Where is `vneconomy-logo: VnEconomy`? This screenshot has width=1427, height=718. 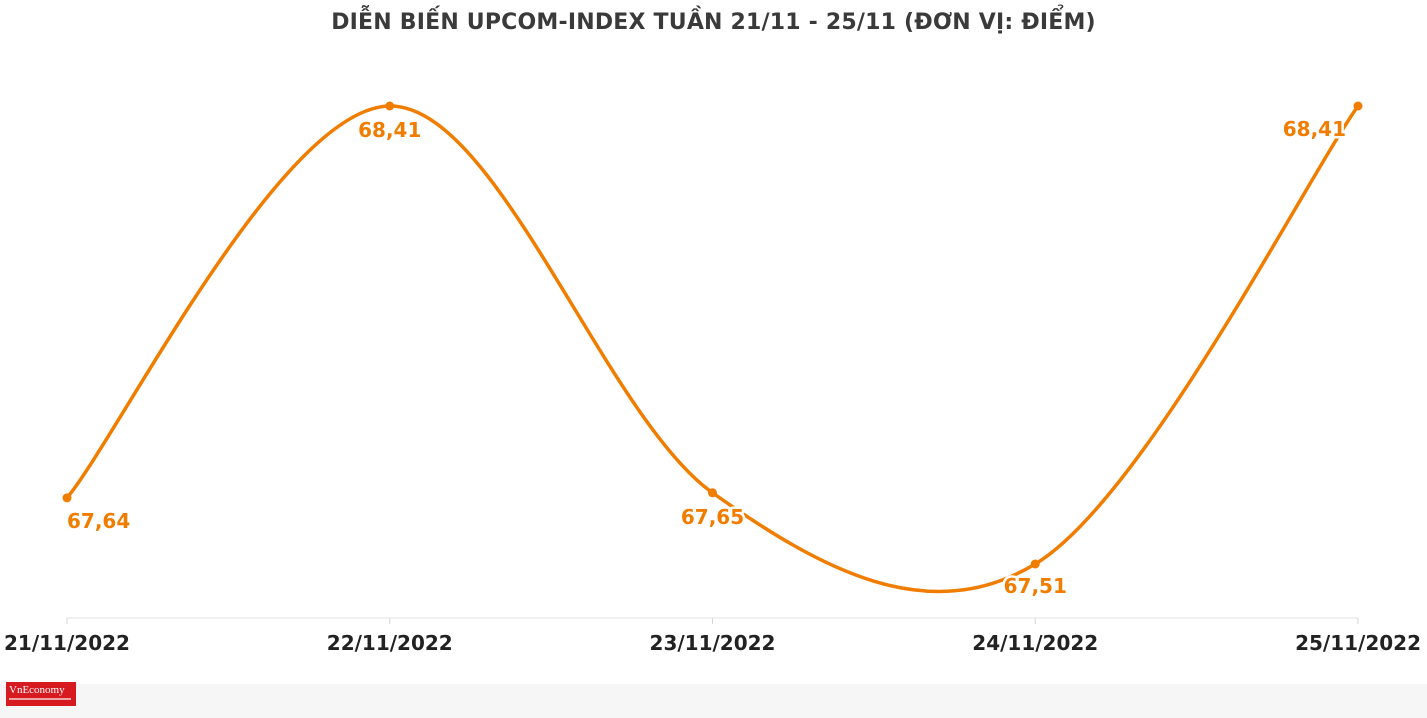 vneconomy-logo: VnEconomy is located at coordinates (41, 694).